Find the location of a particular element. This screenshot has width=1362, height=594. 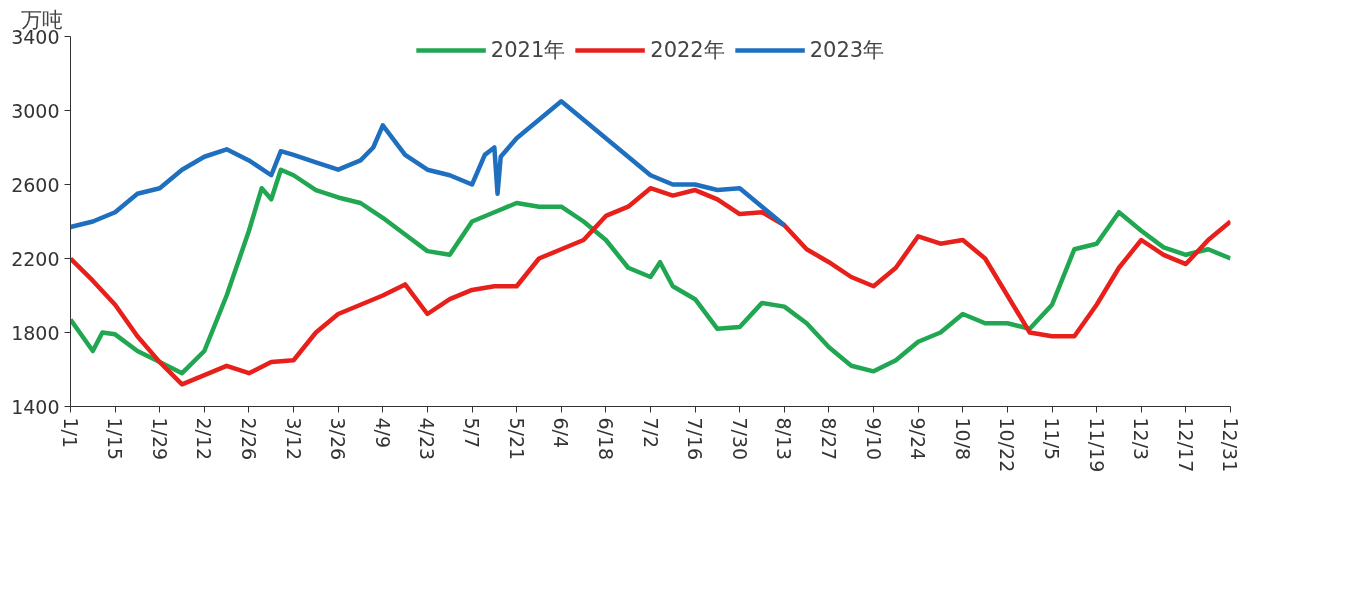

y-tick-label: 2200 is located at coordinates (35, 258).